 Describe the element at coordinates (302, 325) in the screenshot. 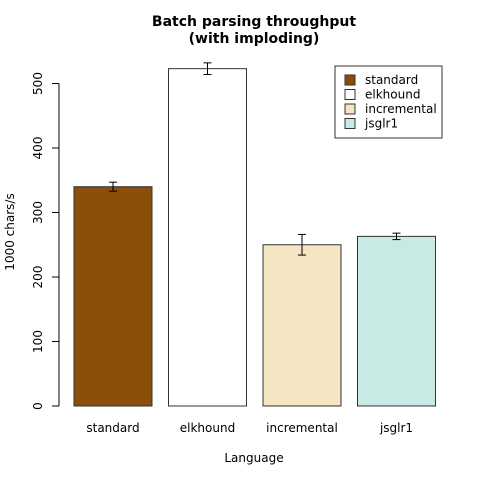

I see `bar-incremental` at that location.